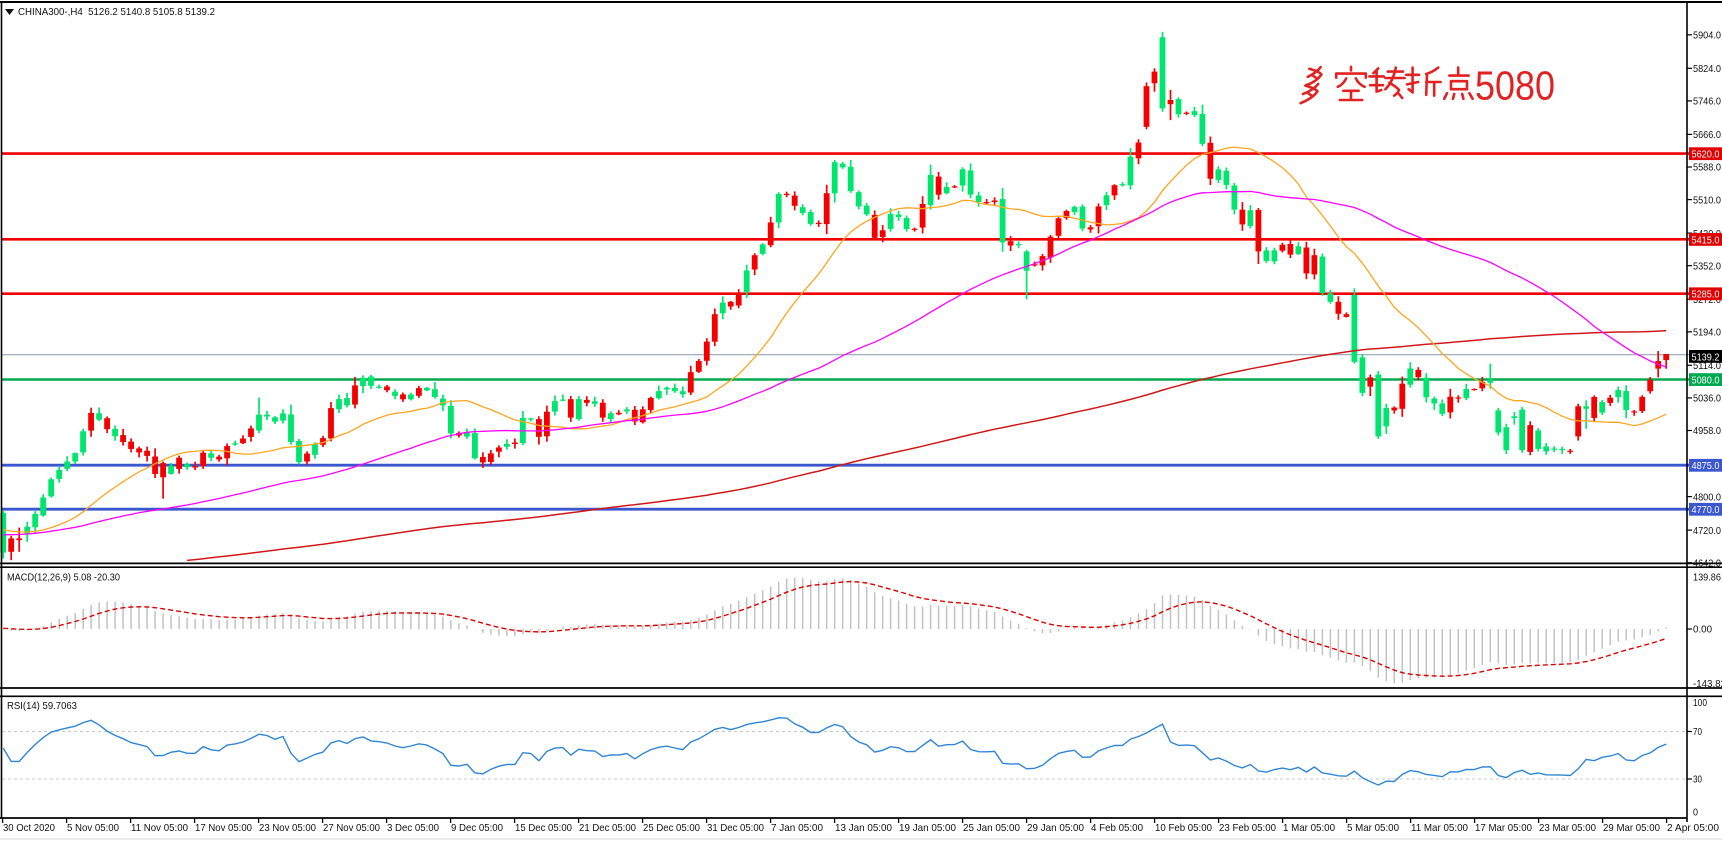 Image resolution: width=1722 pixels, height=847 pixels. I want to click on svg-text: 4875.0, so click(1706, 466).